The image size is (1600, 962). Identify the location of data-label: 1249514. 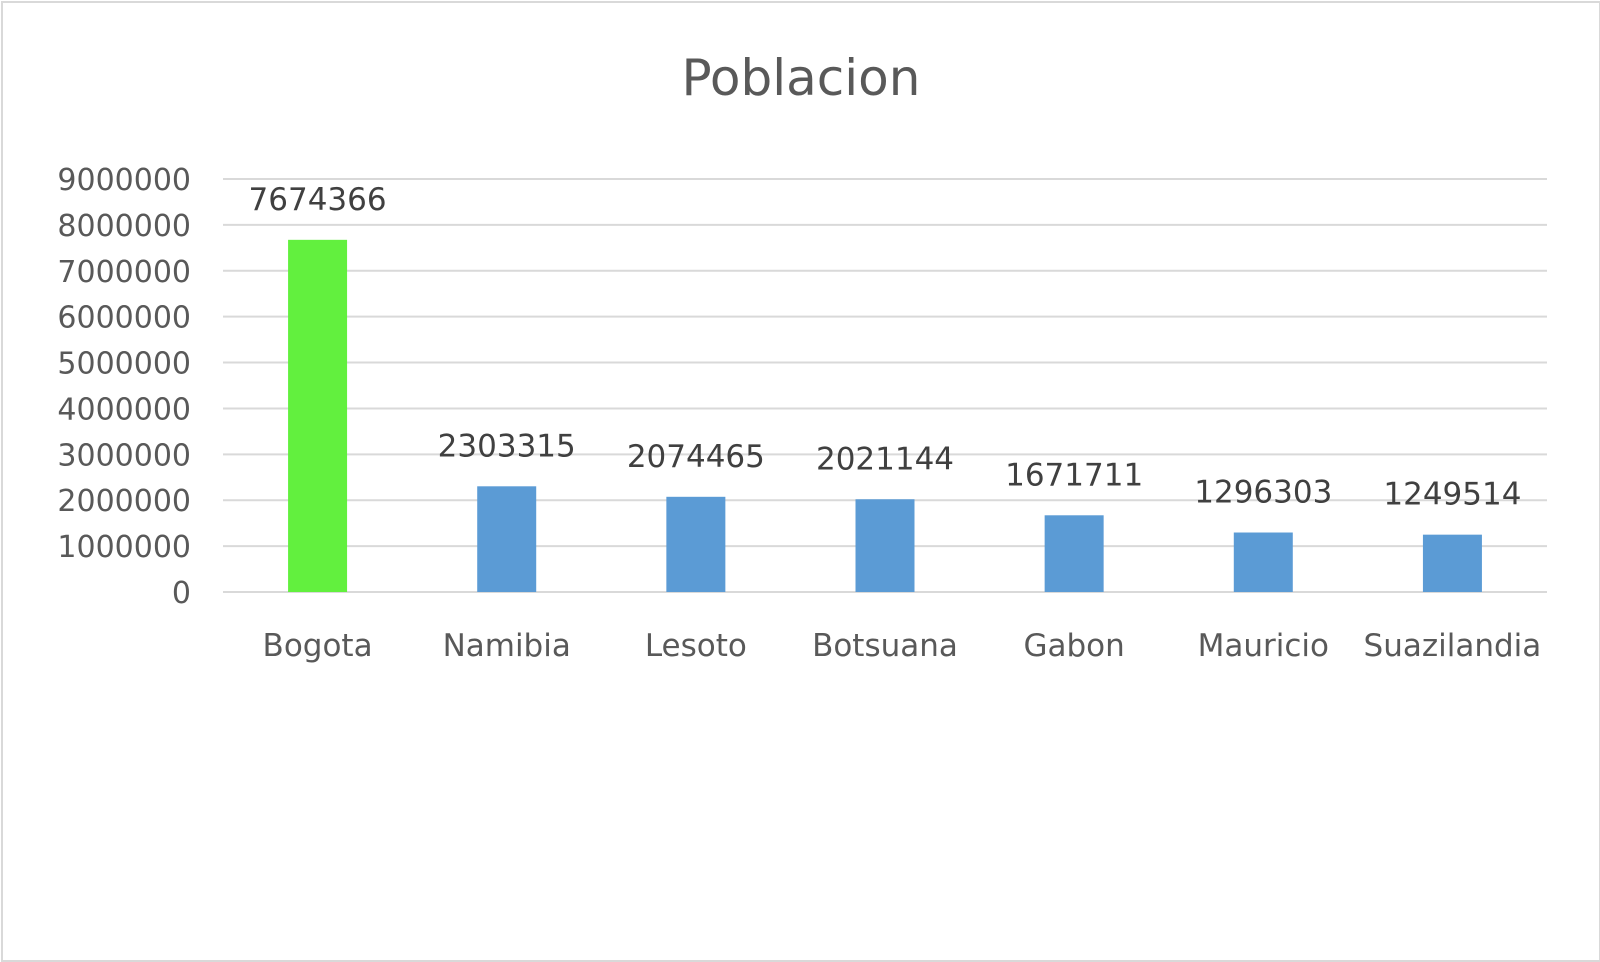
(1452, 495).